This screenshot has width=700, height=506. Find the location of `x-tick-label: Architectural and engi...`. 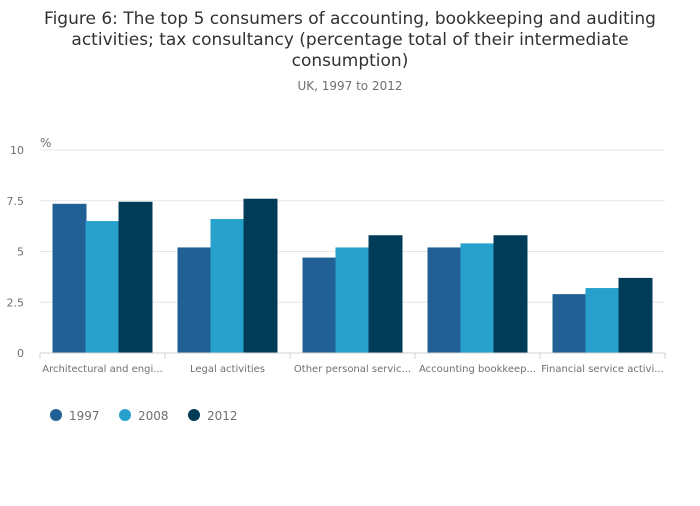

x-tick-label: Architectural and engi... is located at coordinates (102, 369).